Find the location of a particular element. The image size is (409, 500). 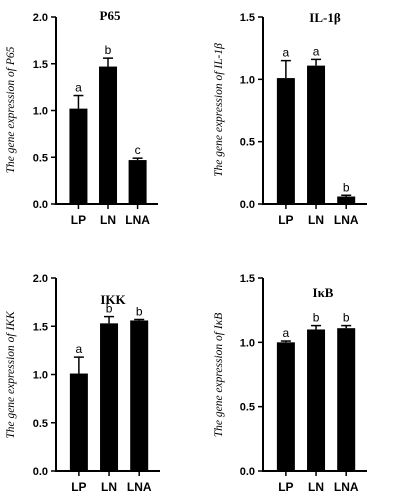

significance-label: c is located at coordinates (138, 150).